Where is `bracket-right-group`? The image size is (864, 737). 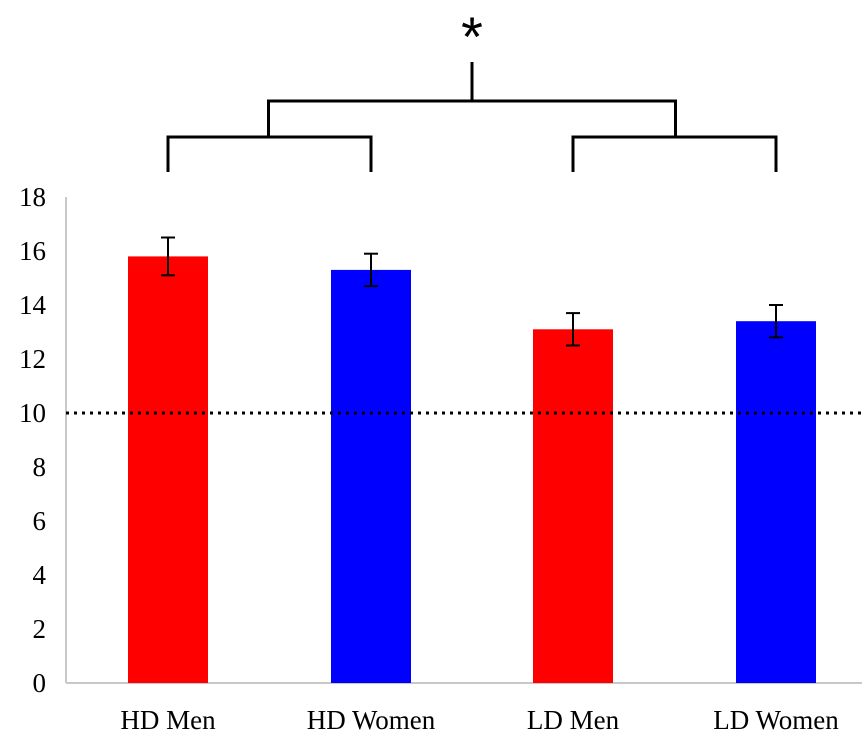 bracket-right-group is located at coordinates (674, 153).